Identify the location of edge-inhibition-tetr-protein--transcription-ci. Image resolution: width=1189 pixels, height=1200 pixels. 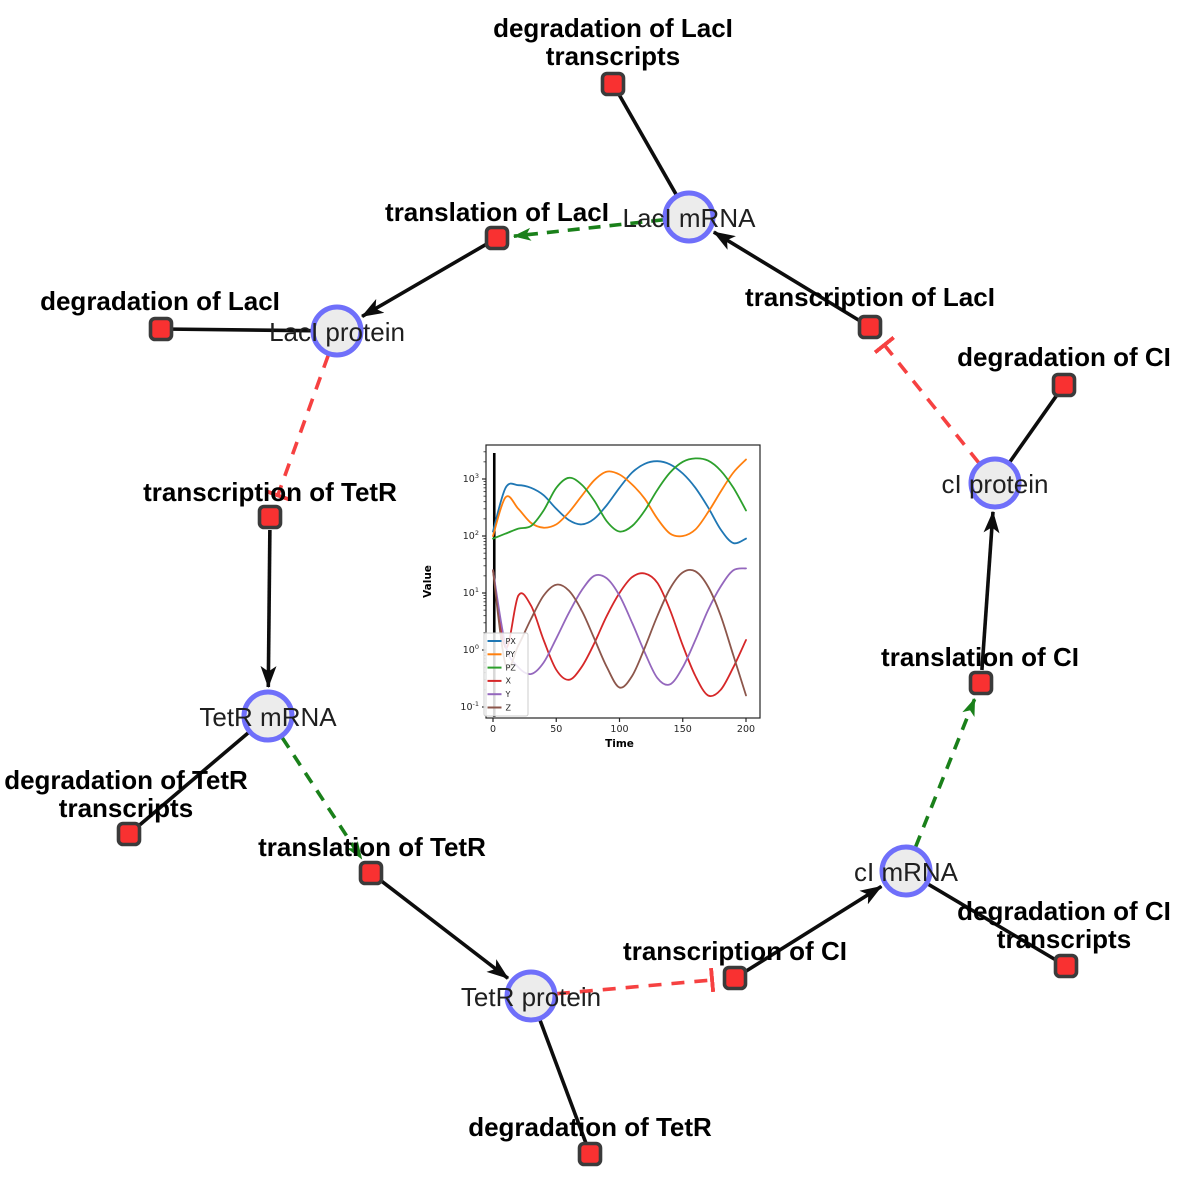
(636, 981).